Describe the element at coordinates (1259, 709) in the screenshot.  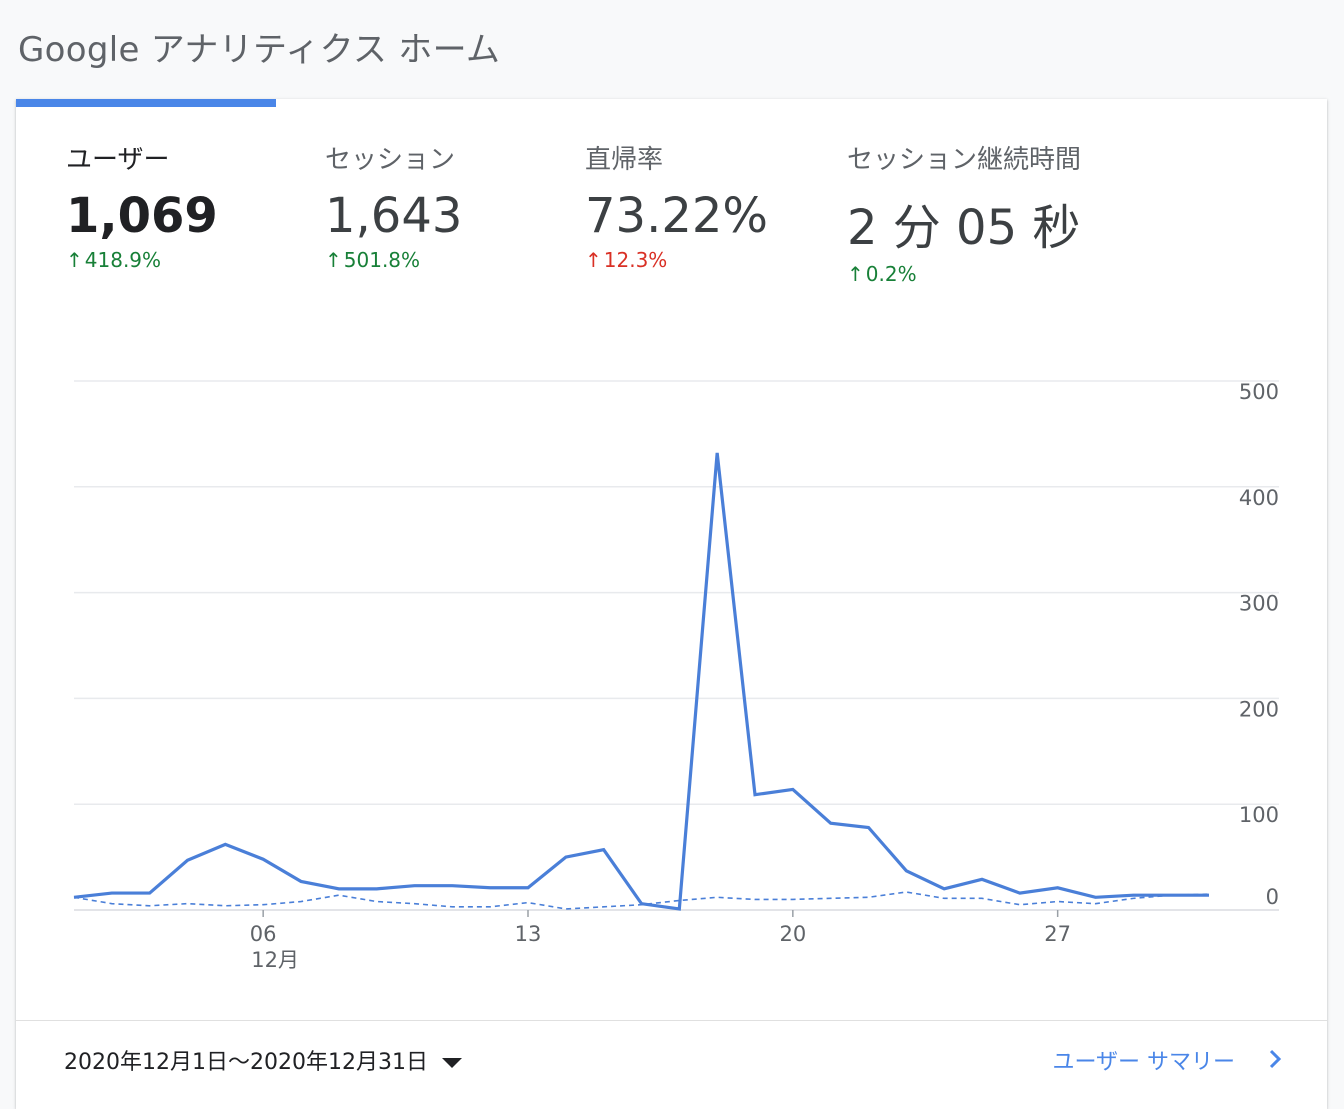
I see `y-tick-label: 200` at that location.